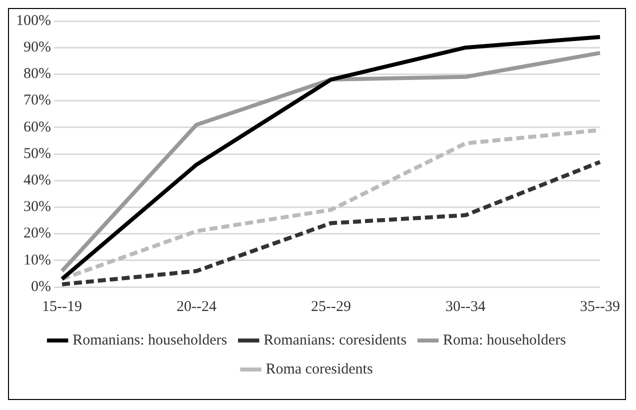 This screenshot has width=636, height=410. Describe the element at coordinates (37, 127) in the screenshot. I see `y-tick-label: 60%` at that location.